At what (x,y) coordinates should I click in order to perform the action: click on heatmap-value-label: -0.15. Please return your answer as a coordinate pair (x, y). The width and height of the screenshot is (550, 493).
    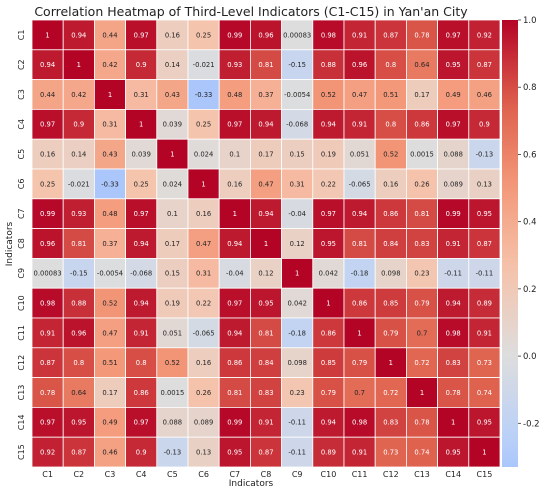
    Looking at the image, I should click on (297, 65).